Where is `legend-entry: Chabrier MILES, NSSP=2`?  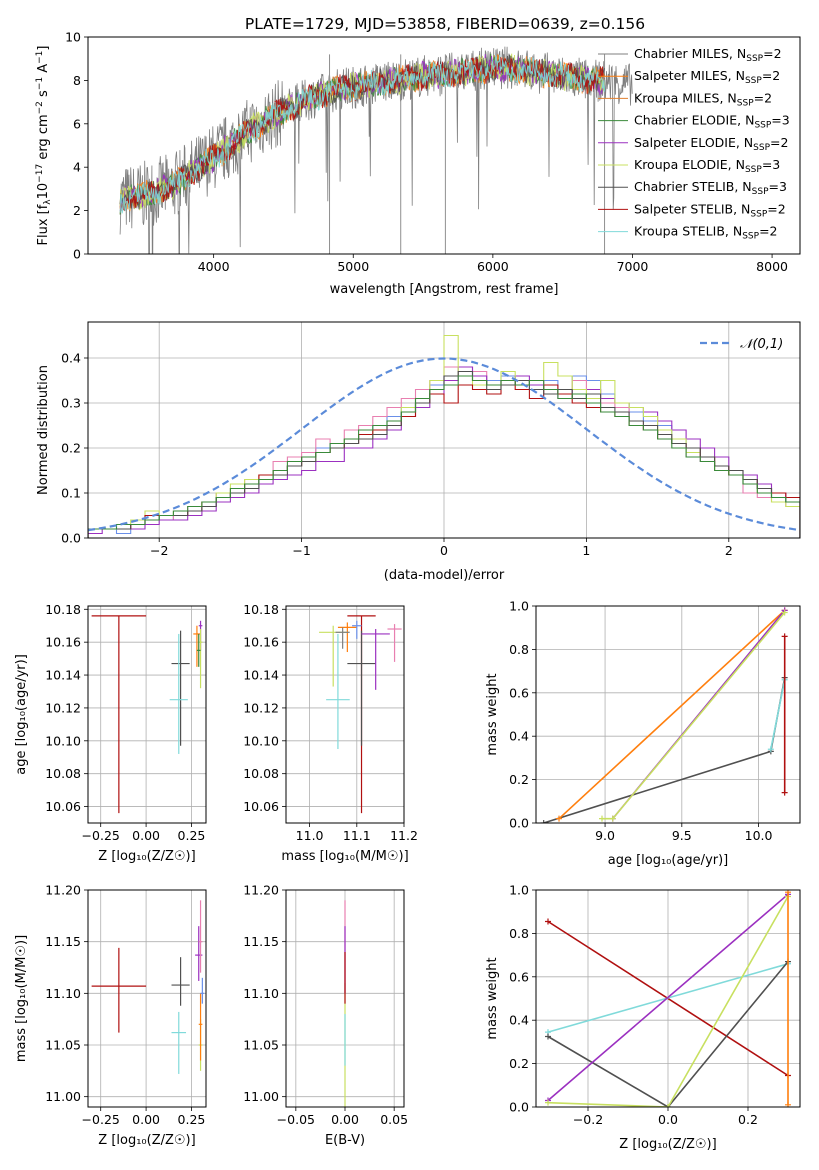 legend-entry: Chabrier MILES, NSSP=2 is located at coordinates (708, 55).